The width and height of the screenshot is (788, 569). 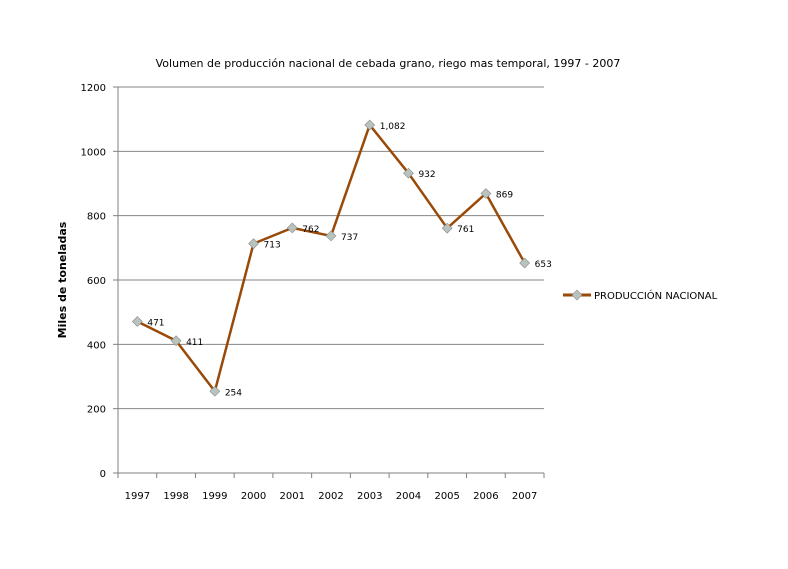 I want to click on y-axis-label: Miles de toneladas, so click(x=62, y=279).